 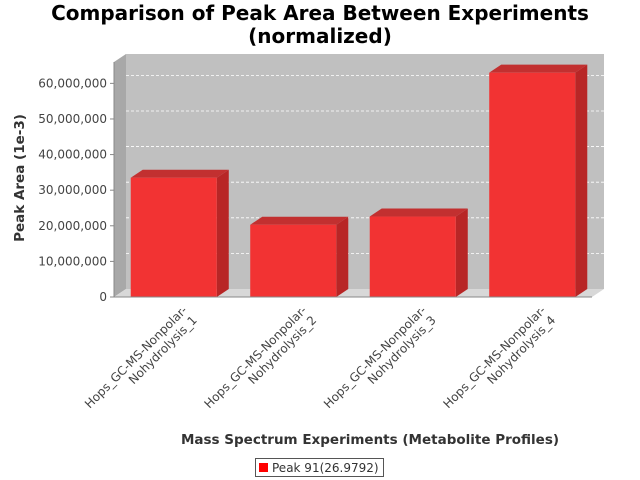 I want to click on x-tick-label: Hops_GC-MS-Nonpolar-Nohydrolysis_1, so click(x=141, y=362).